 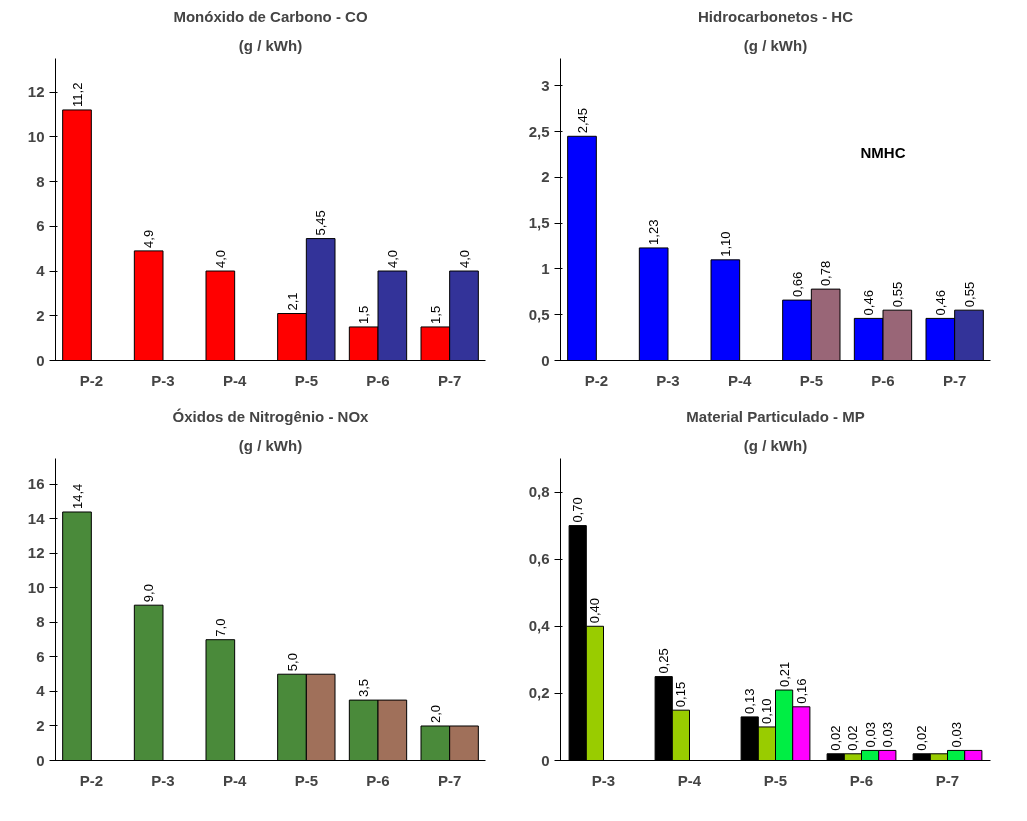 I want to click on y-tick-label: 14, so click(x=36, y=518).